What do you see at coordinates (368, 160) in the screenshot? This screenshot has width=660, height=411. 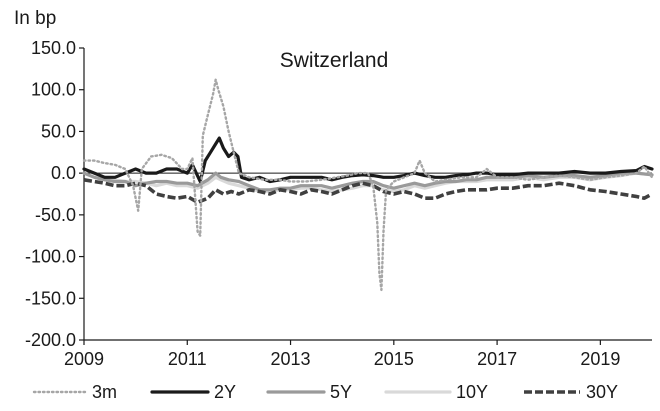 I see `series-line-2y` at bounding box center [368, 160].